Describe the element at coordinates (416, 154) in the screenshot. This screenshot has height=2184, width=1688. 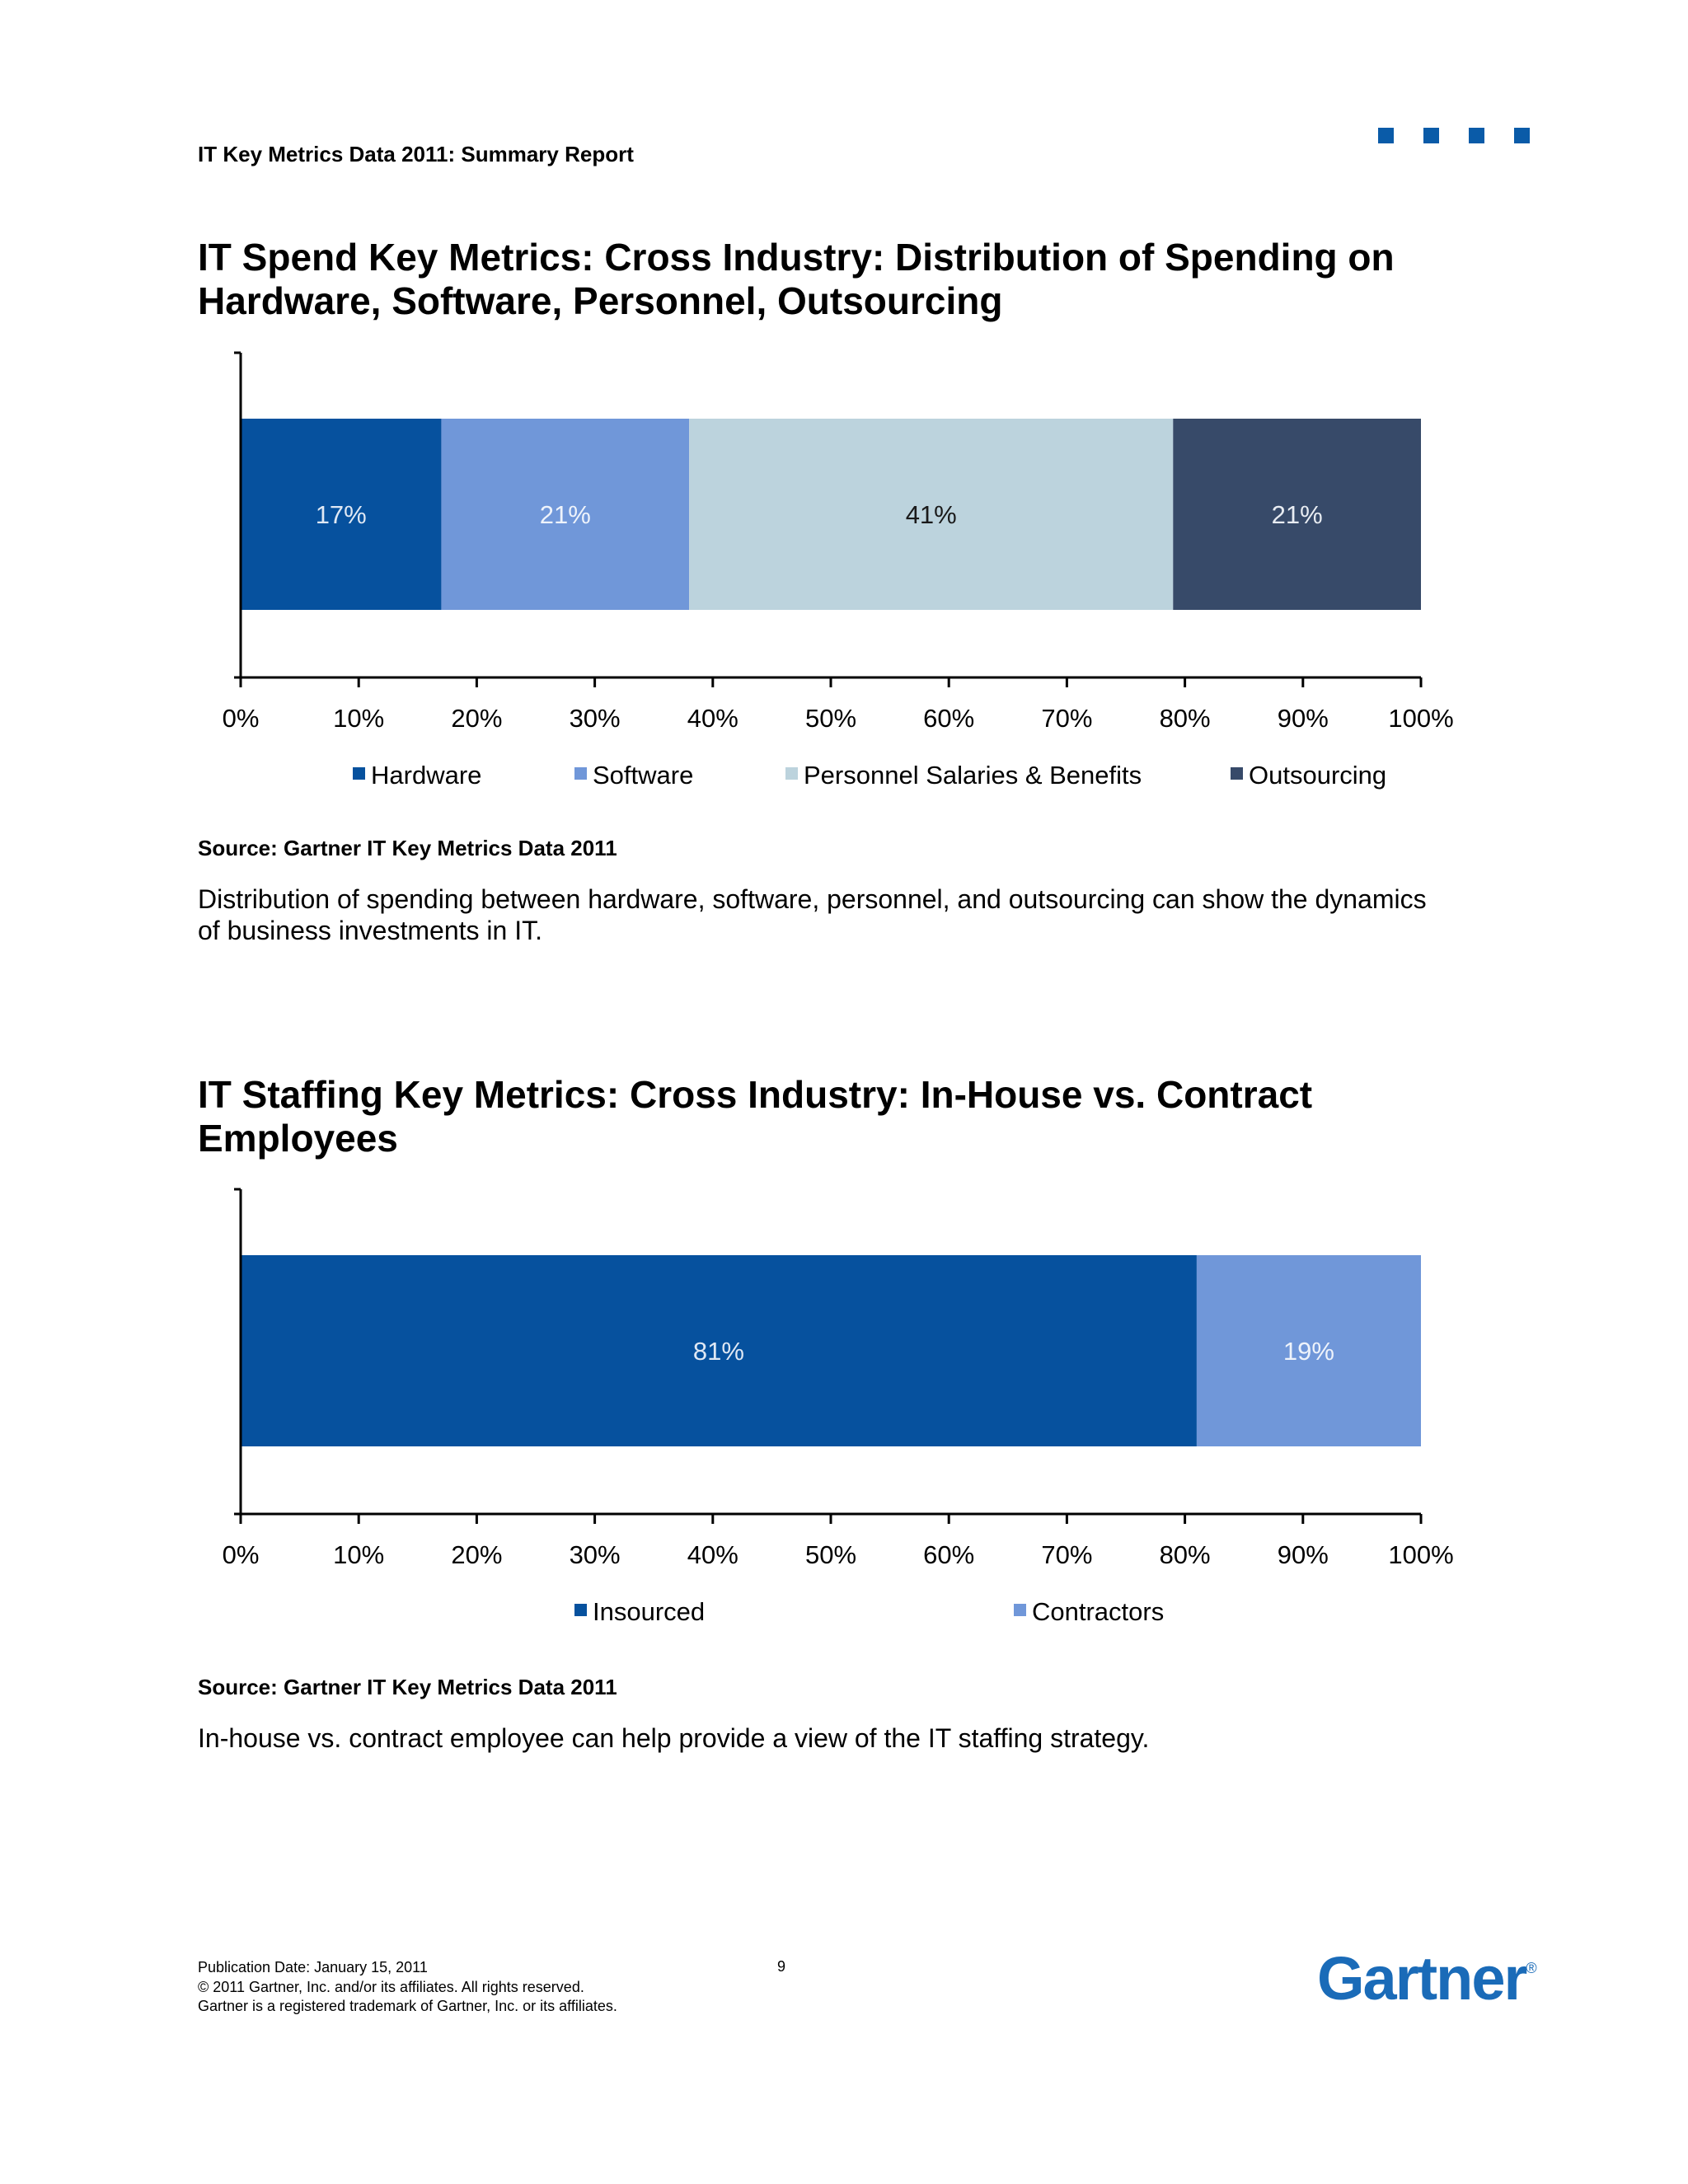
I see `report-header-title: IT Key Metrics Data 2011: Summary Report` at that location.